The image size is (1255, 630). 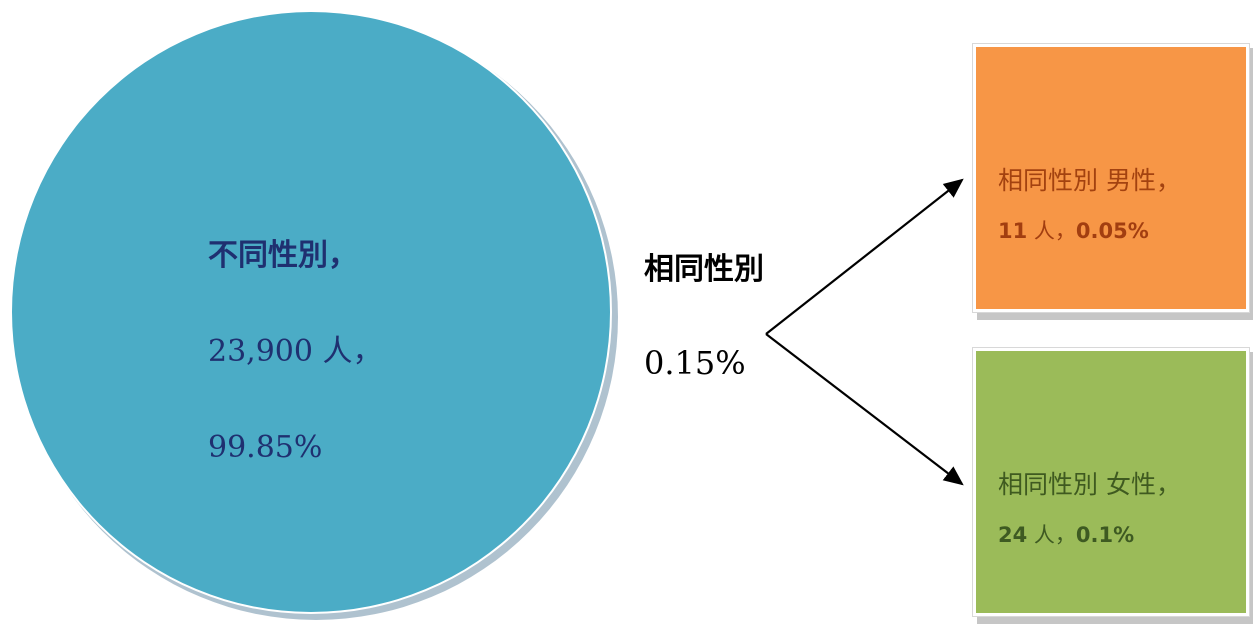 What do you see at coordinates (1013, 231) in the screenshot?
I see `male-count: 11` at bounding box center [1013, 231].